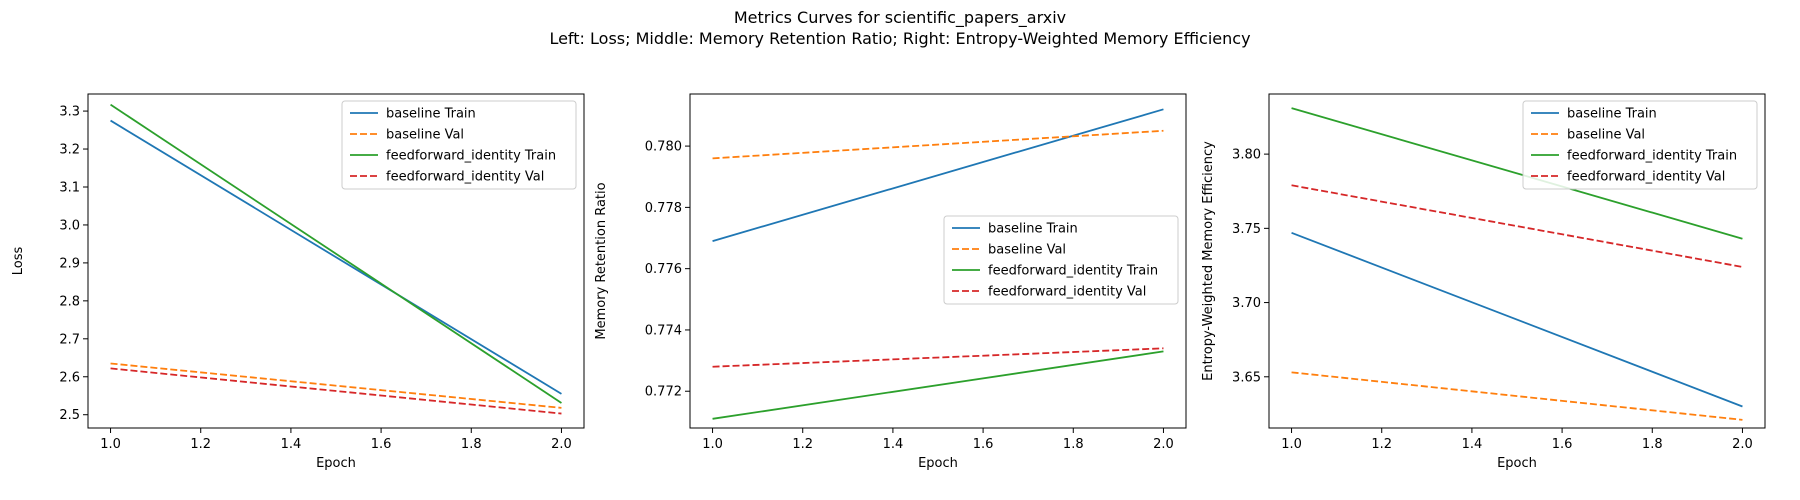 This screenshot has width=1800, height=500. What do you see at coordinates (18, 261) in the screenshot?
I see `y-axis-label: Loss` at bounding box center [18, 261].